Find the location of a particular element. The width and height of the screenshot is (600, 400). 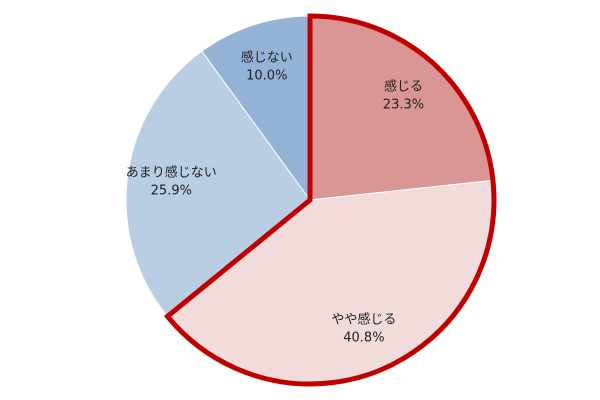

slice-value-label: 23.3% is located at coordinates (403, 104).